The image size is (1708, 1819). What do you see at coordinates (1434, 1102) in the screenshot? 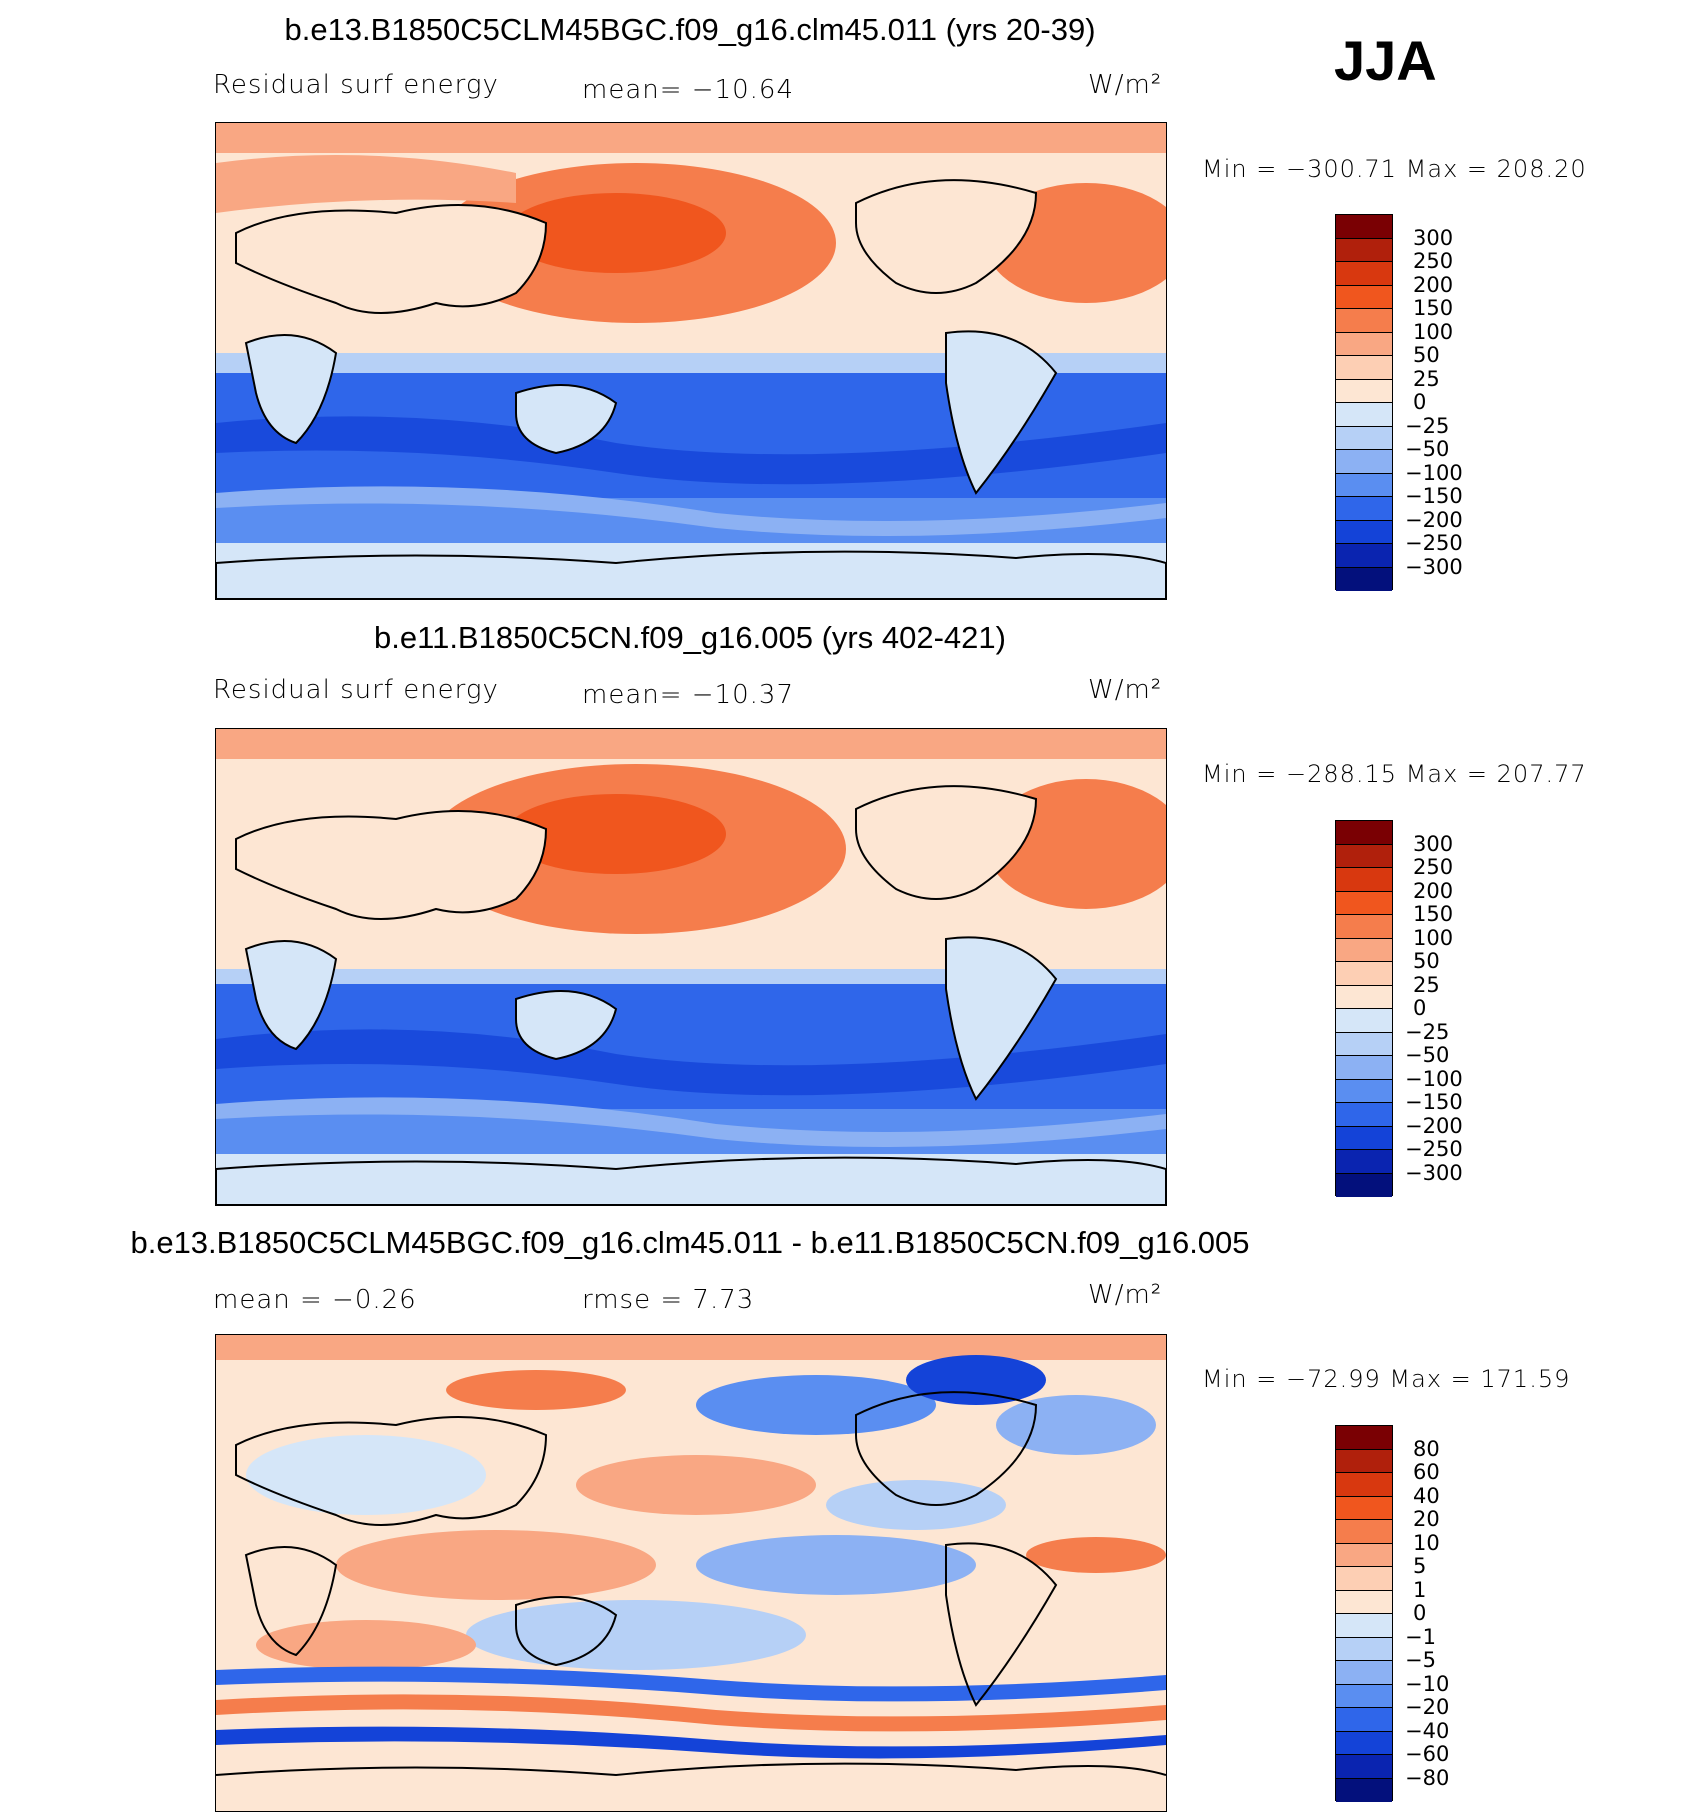
I see `colorbar-tick-label: −150` at bounding box center [1434, 1102].